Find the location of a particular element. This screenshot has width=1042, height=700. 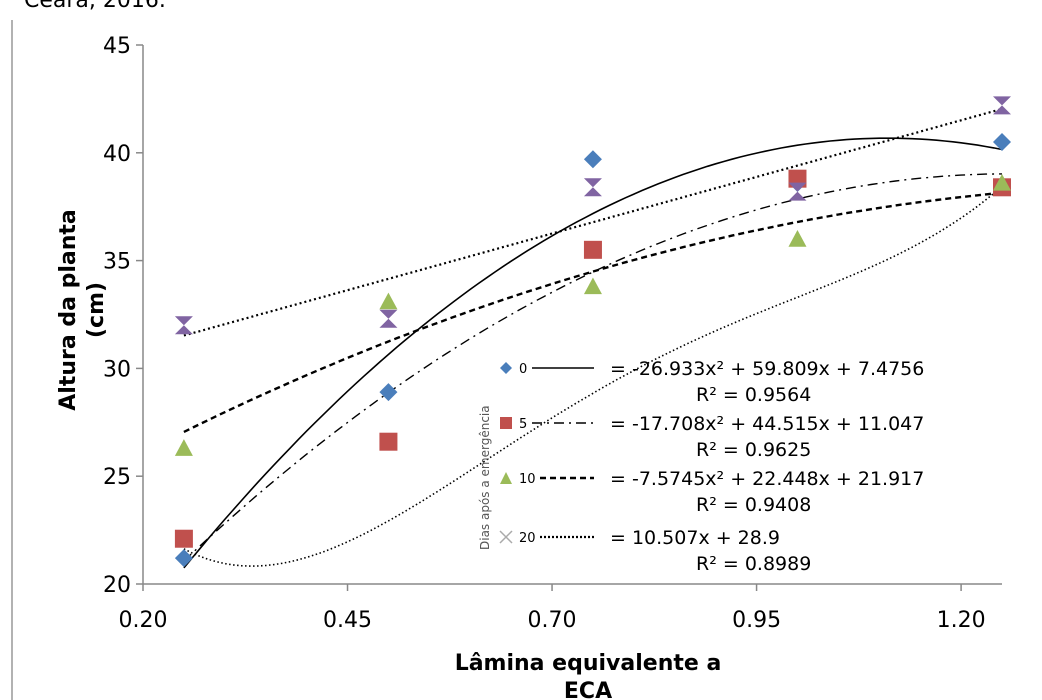

equation-series-5: = -17.708x² + 44.515x + 11.047 is located at coordinates (767, 424).